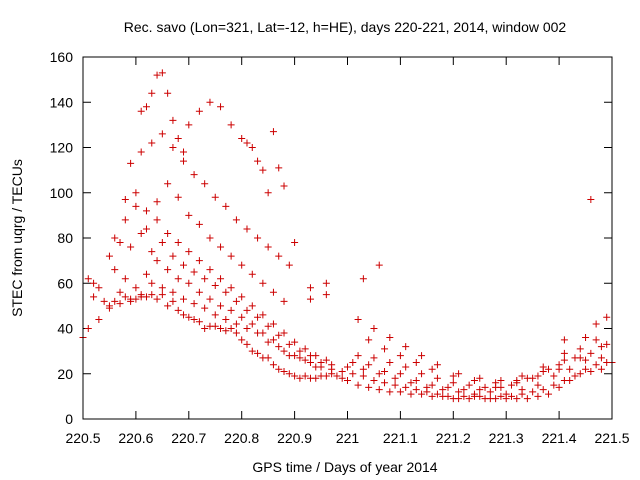 This screenshot has height=480, width=640. Describe the element at coordinates (62, 193) in the screenshot. I see `y-tick-label: 100` at that location.